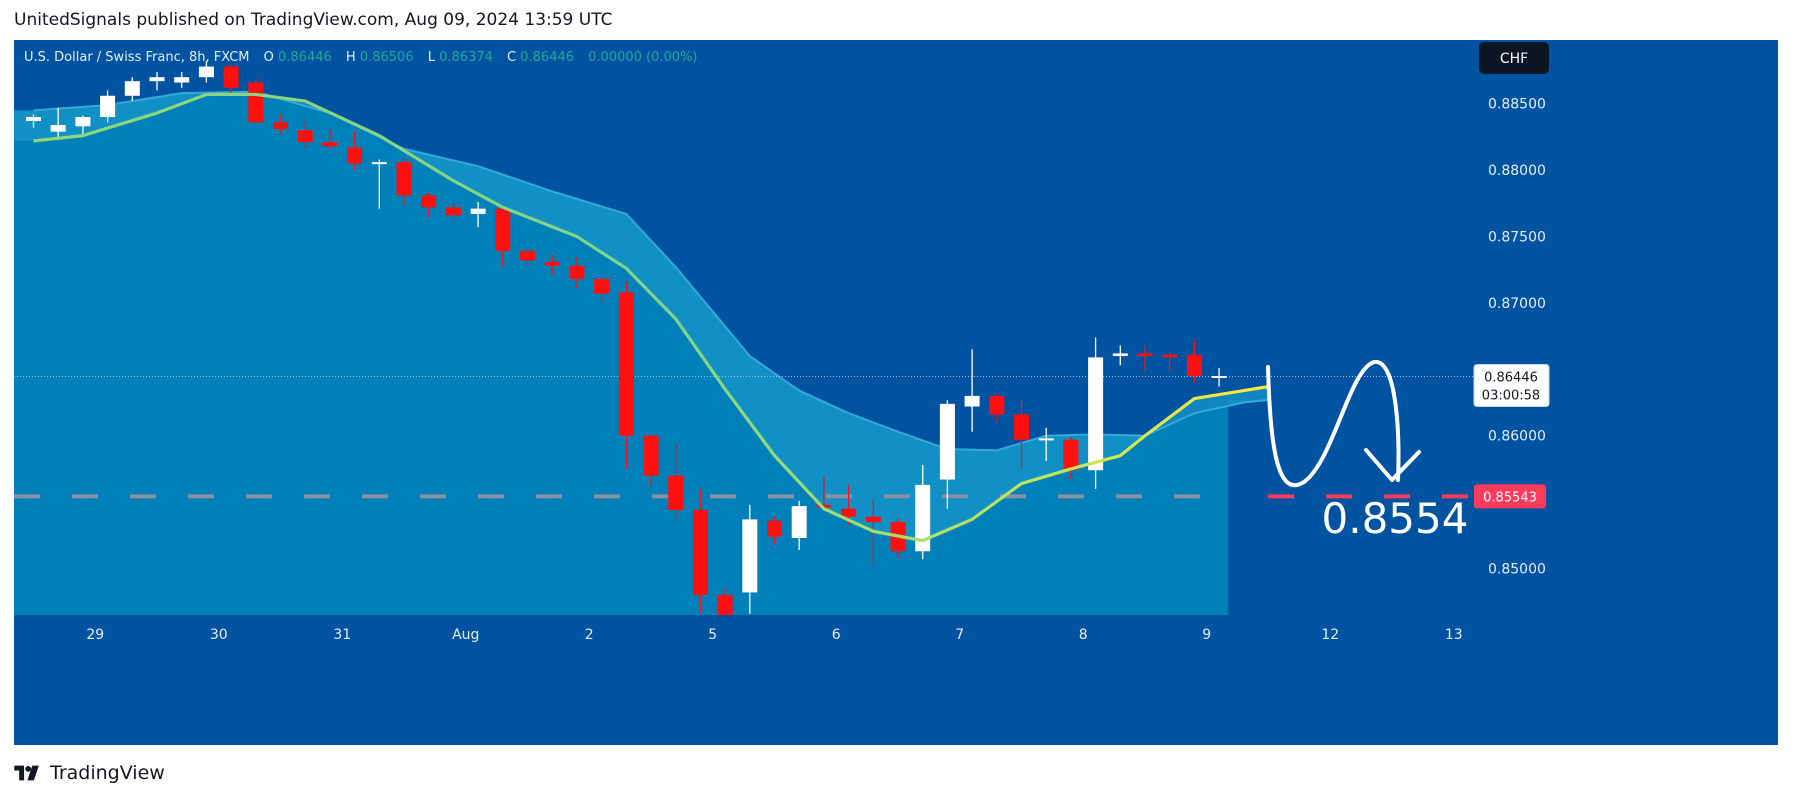  What do you see at coordinates (465, 635) in the screenshot?
I see `time-axis-tick: Aug` at bounding box center [465, 635].